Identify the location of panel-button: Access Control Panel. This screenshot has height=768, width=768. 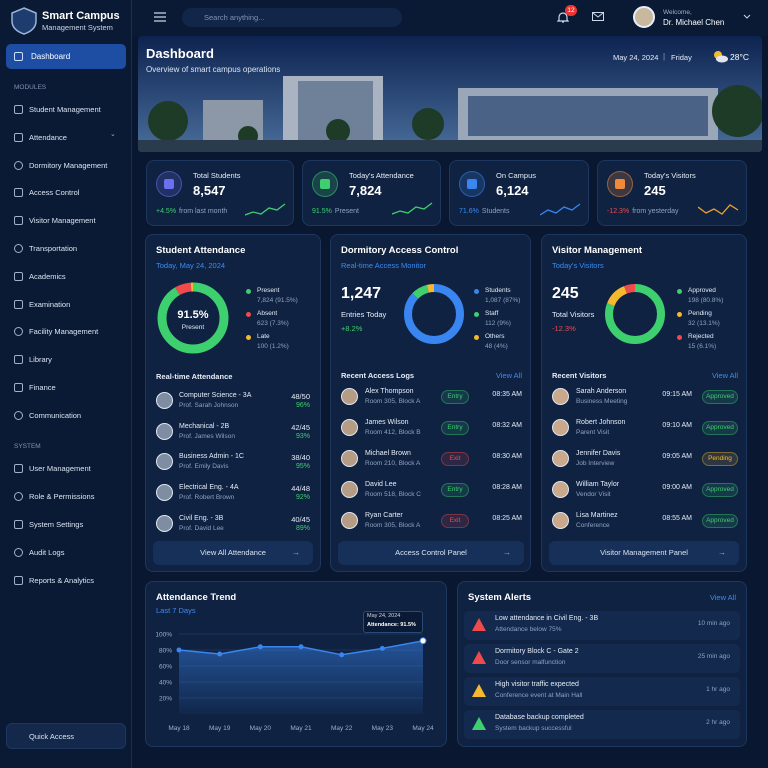
(431, 553).